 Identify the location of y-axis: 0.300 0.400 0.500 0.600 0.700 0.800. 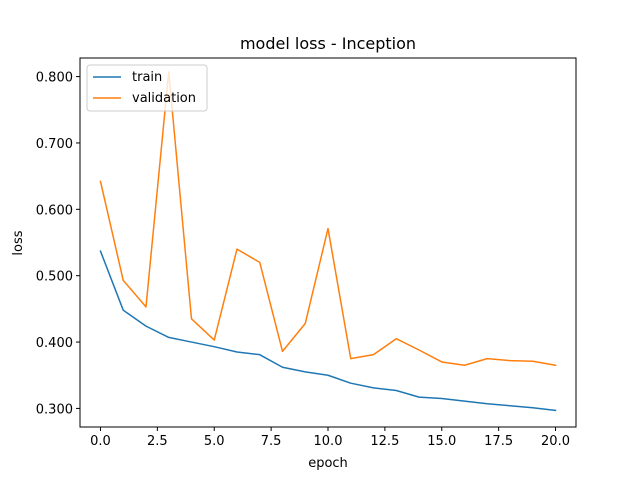
(58, 244).